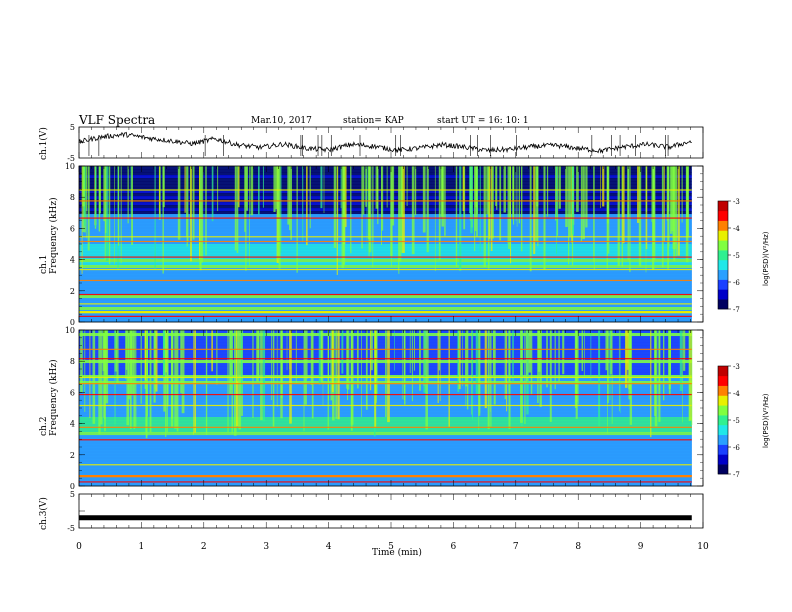 The height and width of the screenshot is (612, 792). I want to click on time-tick-label: 6, so click(454, 547).